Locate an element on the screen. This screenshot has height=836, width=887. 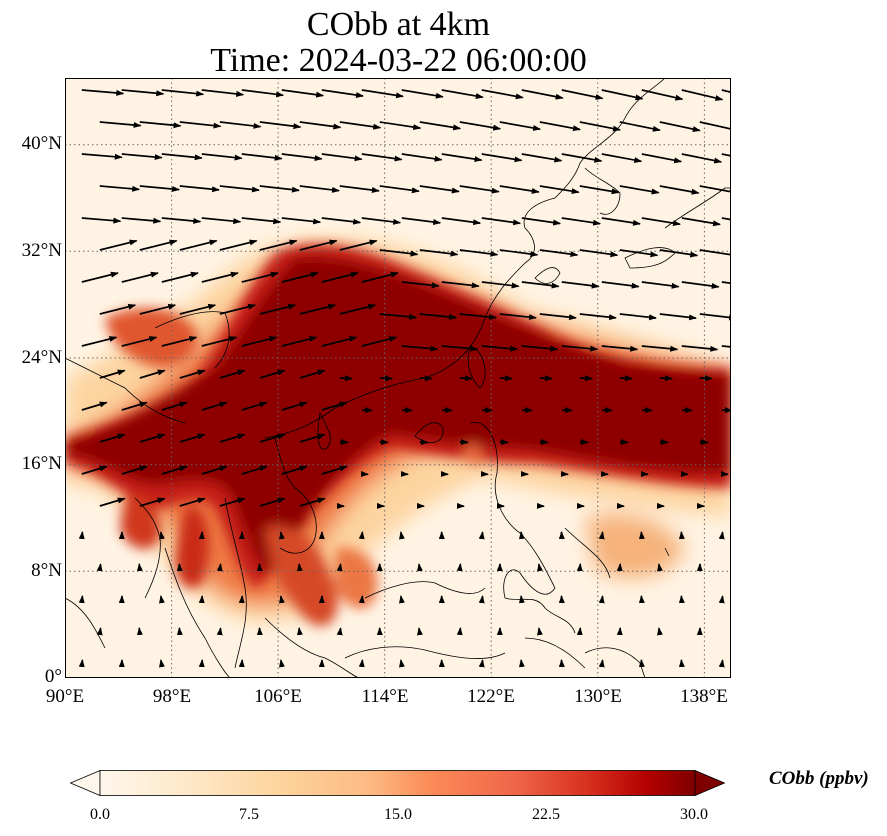
colorbar-tick-label: 15.0 is located at coordinates (398, 814).